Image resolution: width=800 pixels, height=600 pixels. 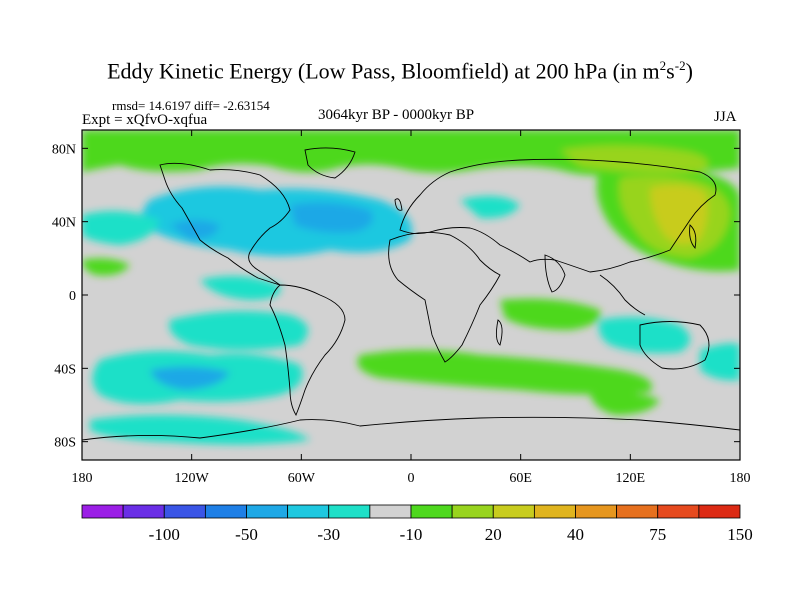 I want to click on lon-tick-label: 0, so click(x=411, y=478).